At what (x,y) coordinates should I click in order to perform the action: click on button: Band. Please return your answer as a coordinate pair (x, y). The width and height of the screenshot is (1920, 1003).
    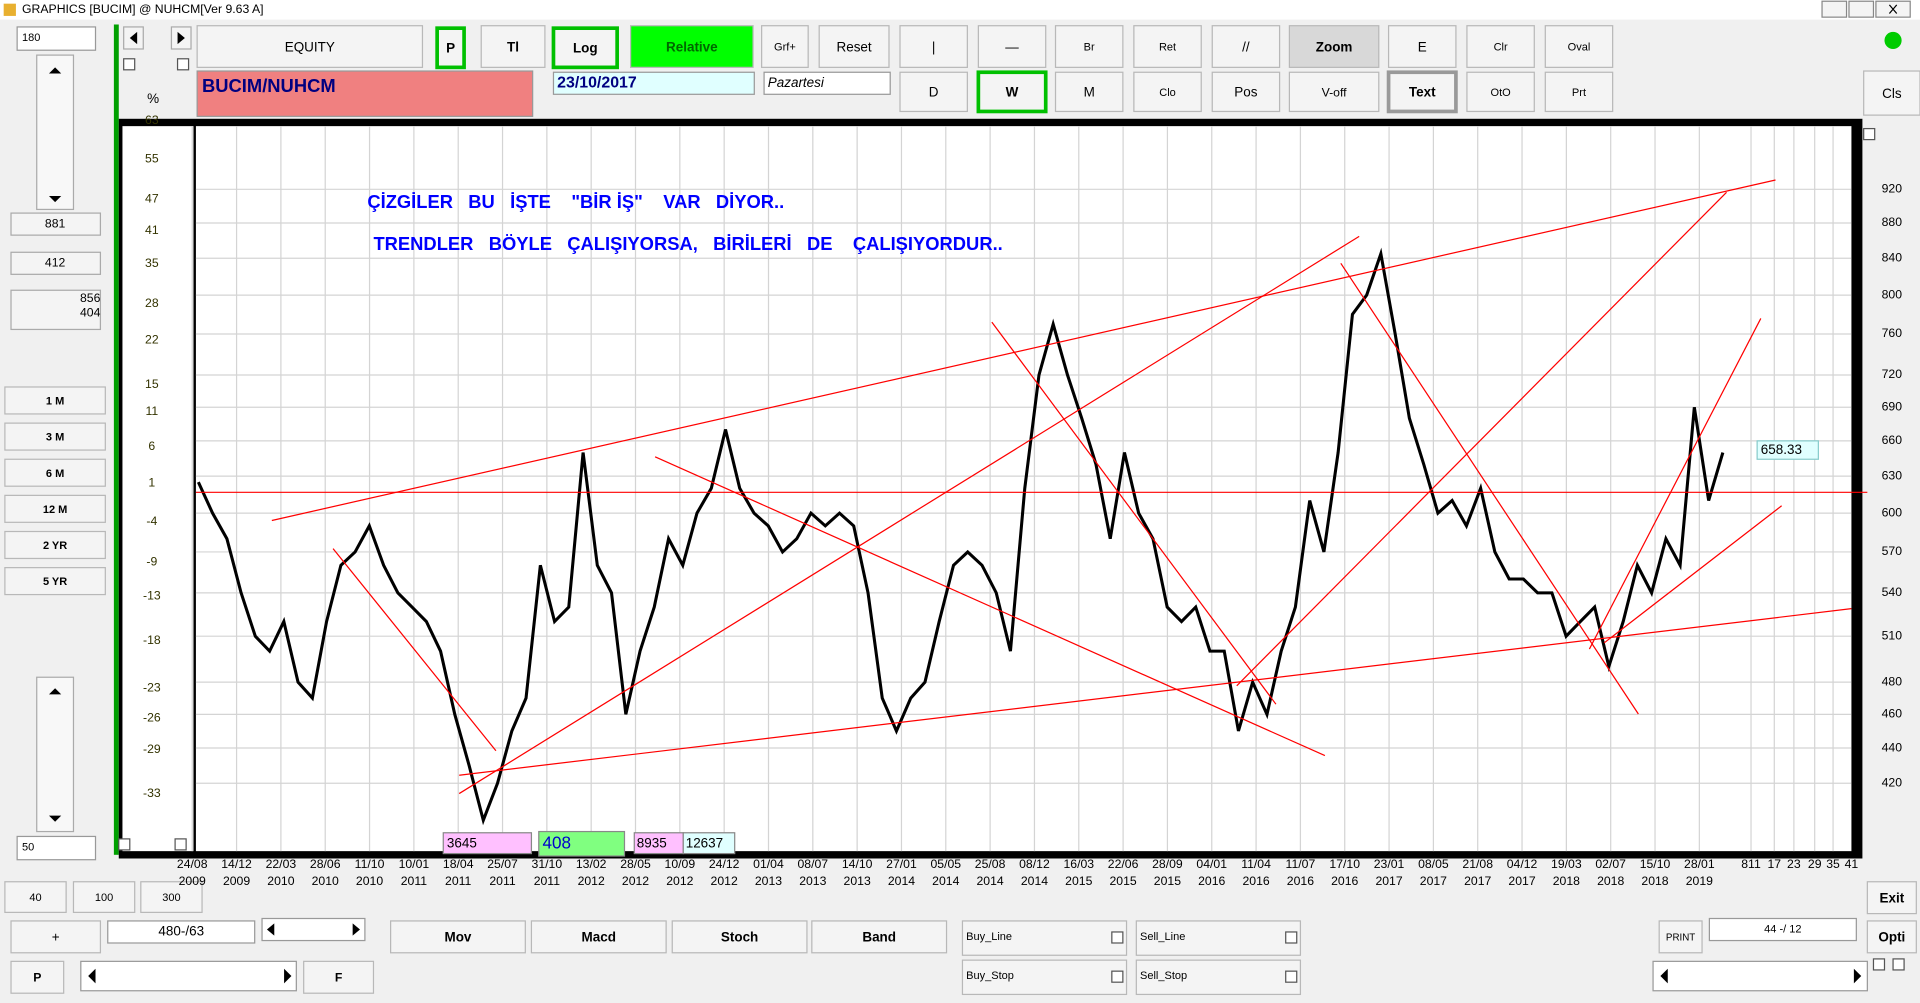
    Looking at the image, I should click on (879, 937).